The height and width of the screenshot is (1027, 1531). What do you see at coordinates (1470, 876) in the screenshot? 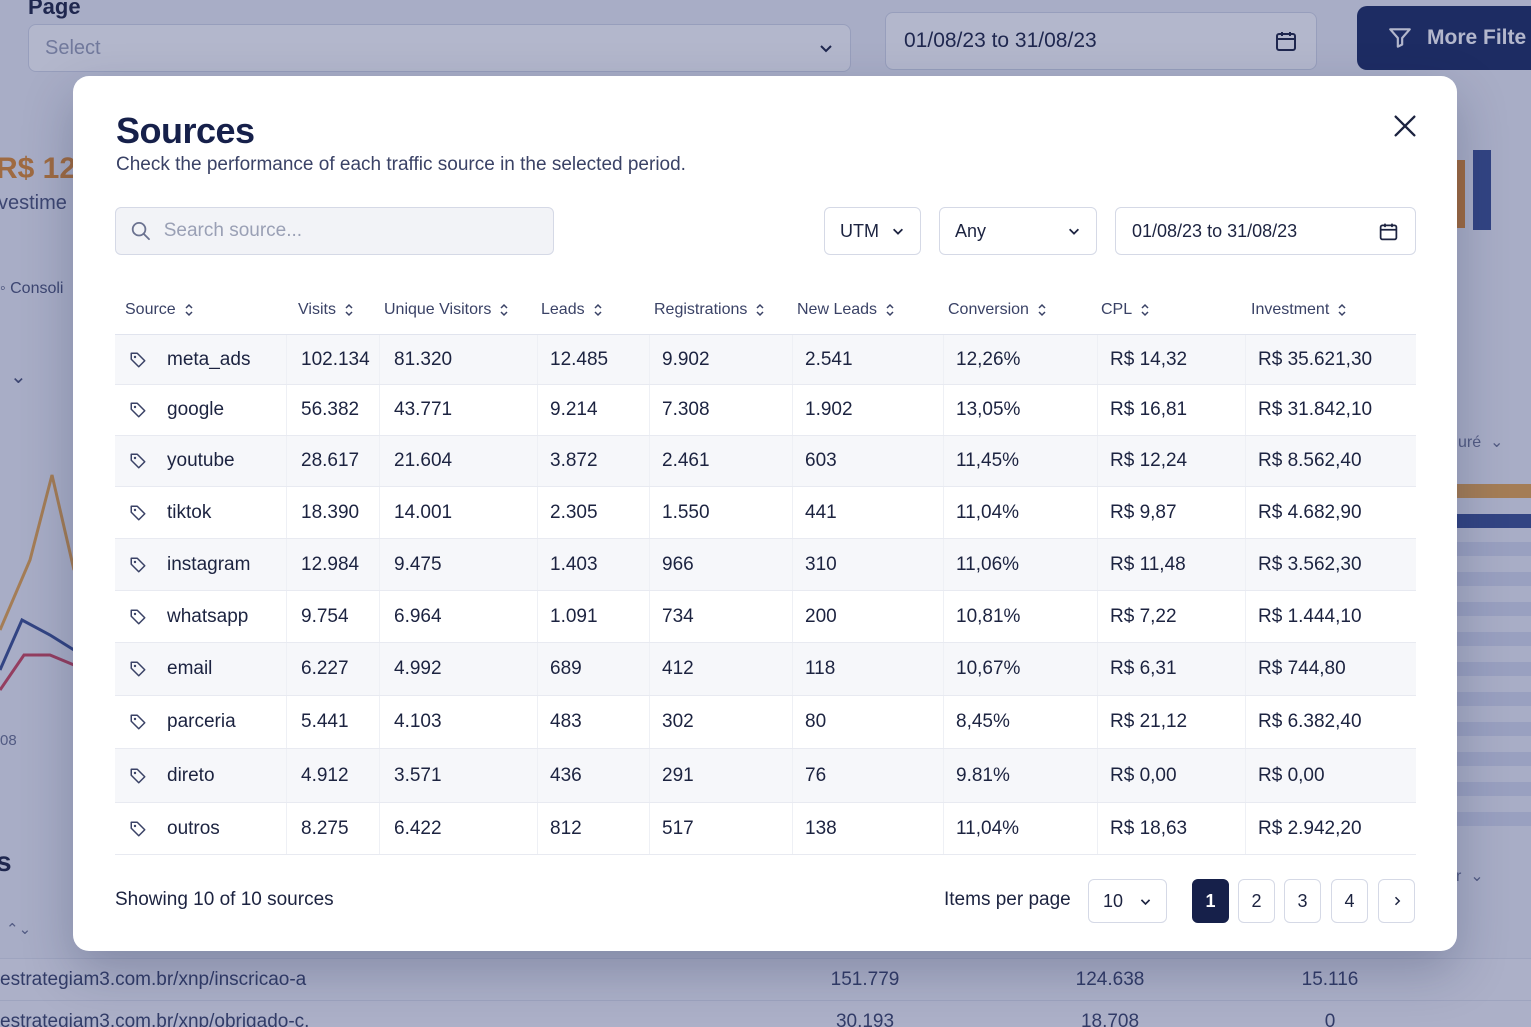
I see `side-select-2: r ⌄` at bounding box center [1470, 876].